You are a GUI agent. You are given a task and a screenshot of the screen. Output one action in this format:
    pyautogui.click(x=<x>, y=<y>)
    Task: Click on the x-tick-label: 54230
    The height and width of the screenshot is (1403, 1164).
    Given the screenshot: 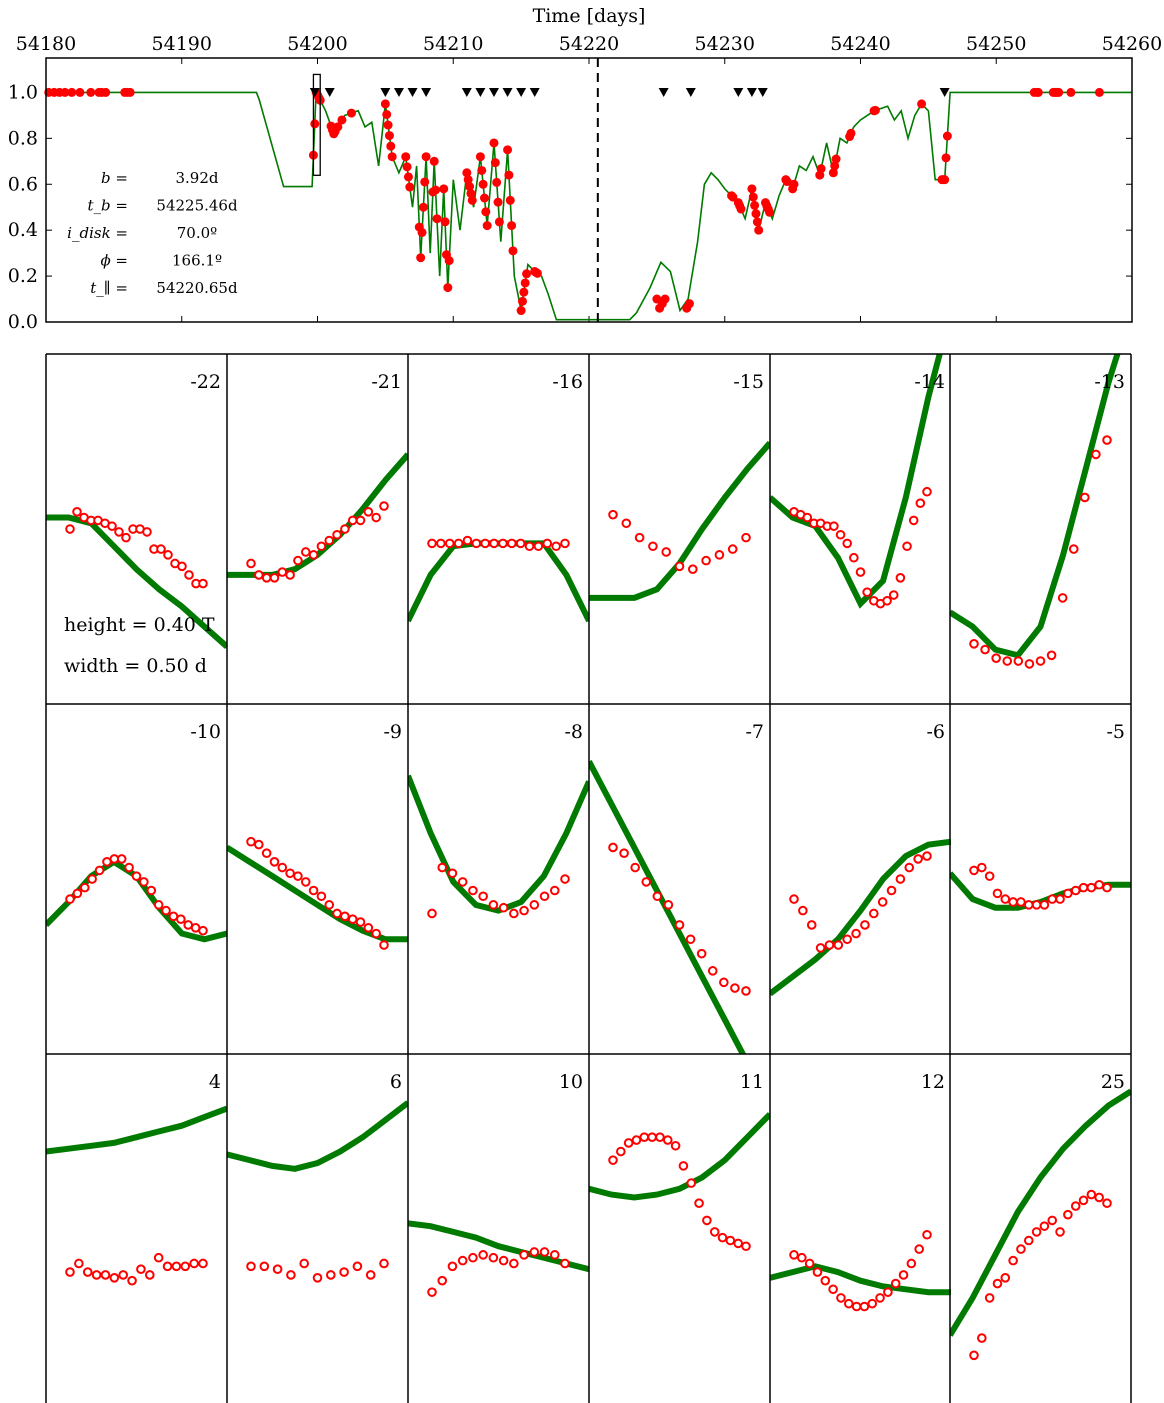 What is the action you would take?
    pyautogui.click(x=725, y=44)
    